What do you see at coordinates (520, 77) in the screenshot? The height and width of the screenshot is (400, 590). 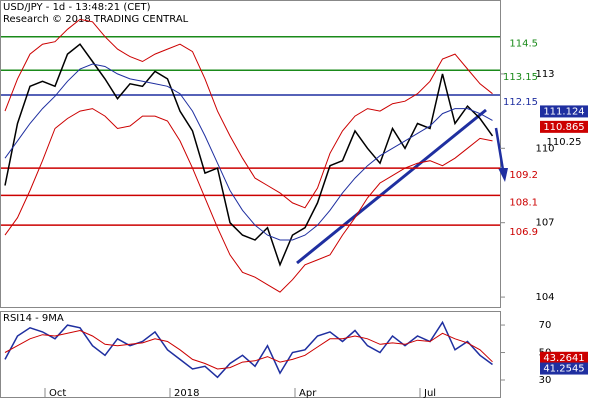 I see `level-label: 113.15` at bounding box center [520, 77].